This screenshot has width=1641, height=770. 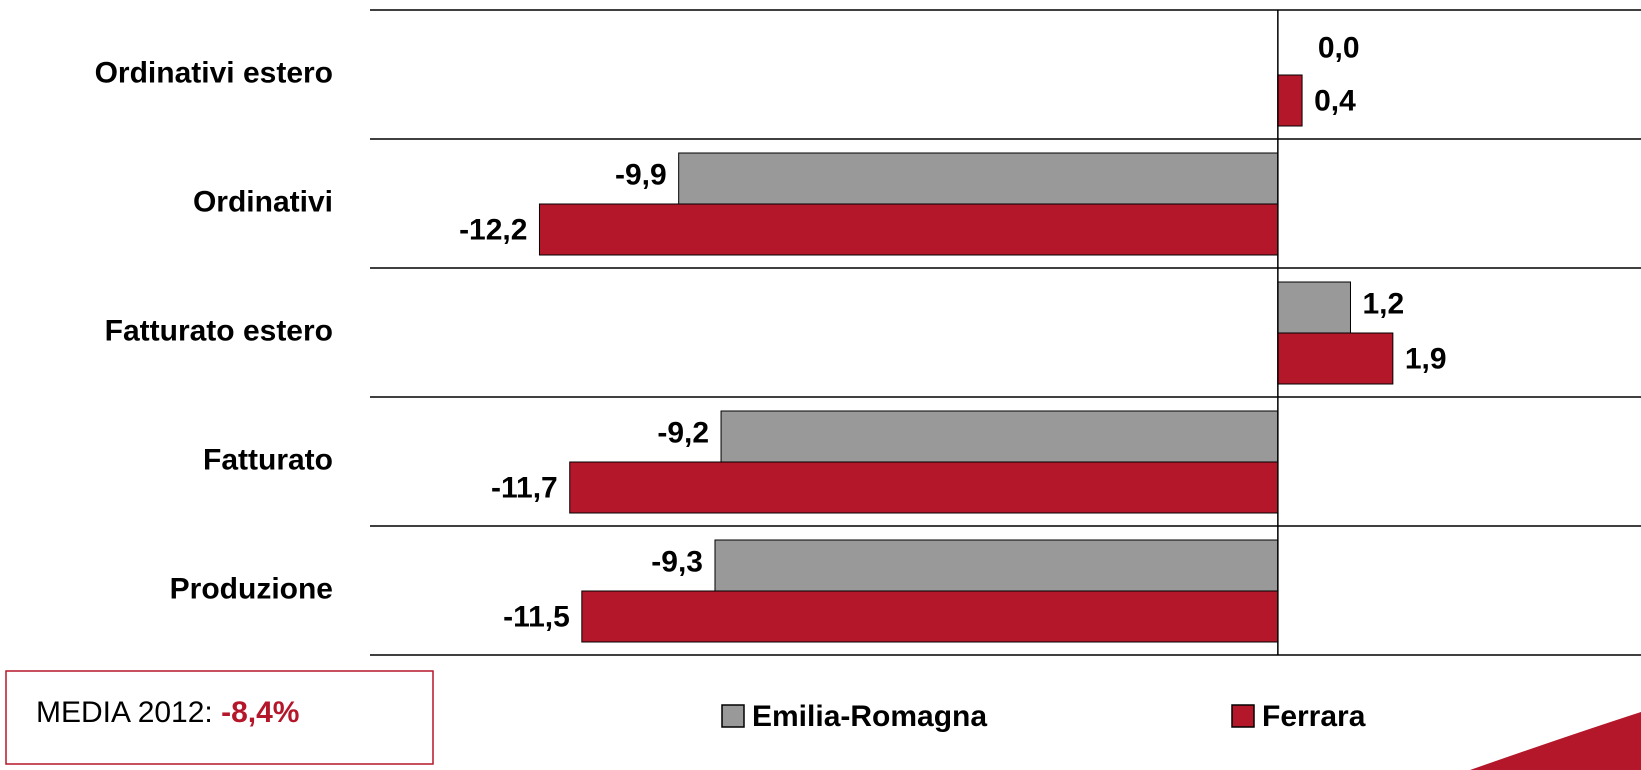 What do you see at coordinates (1314, 716) in the screenshot?
I see `legend-label: Ferrara` at bounding box center [1314, 716].